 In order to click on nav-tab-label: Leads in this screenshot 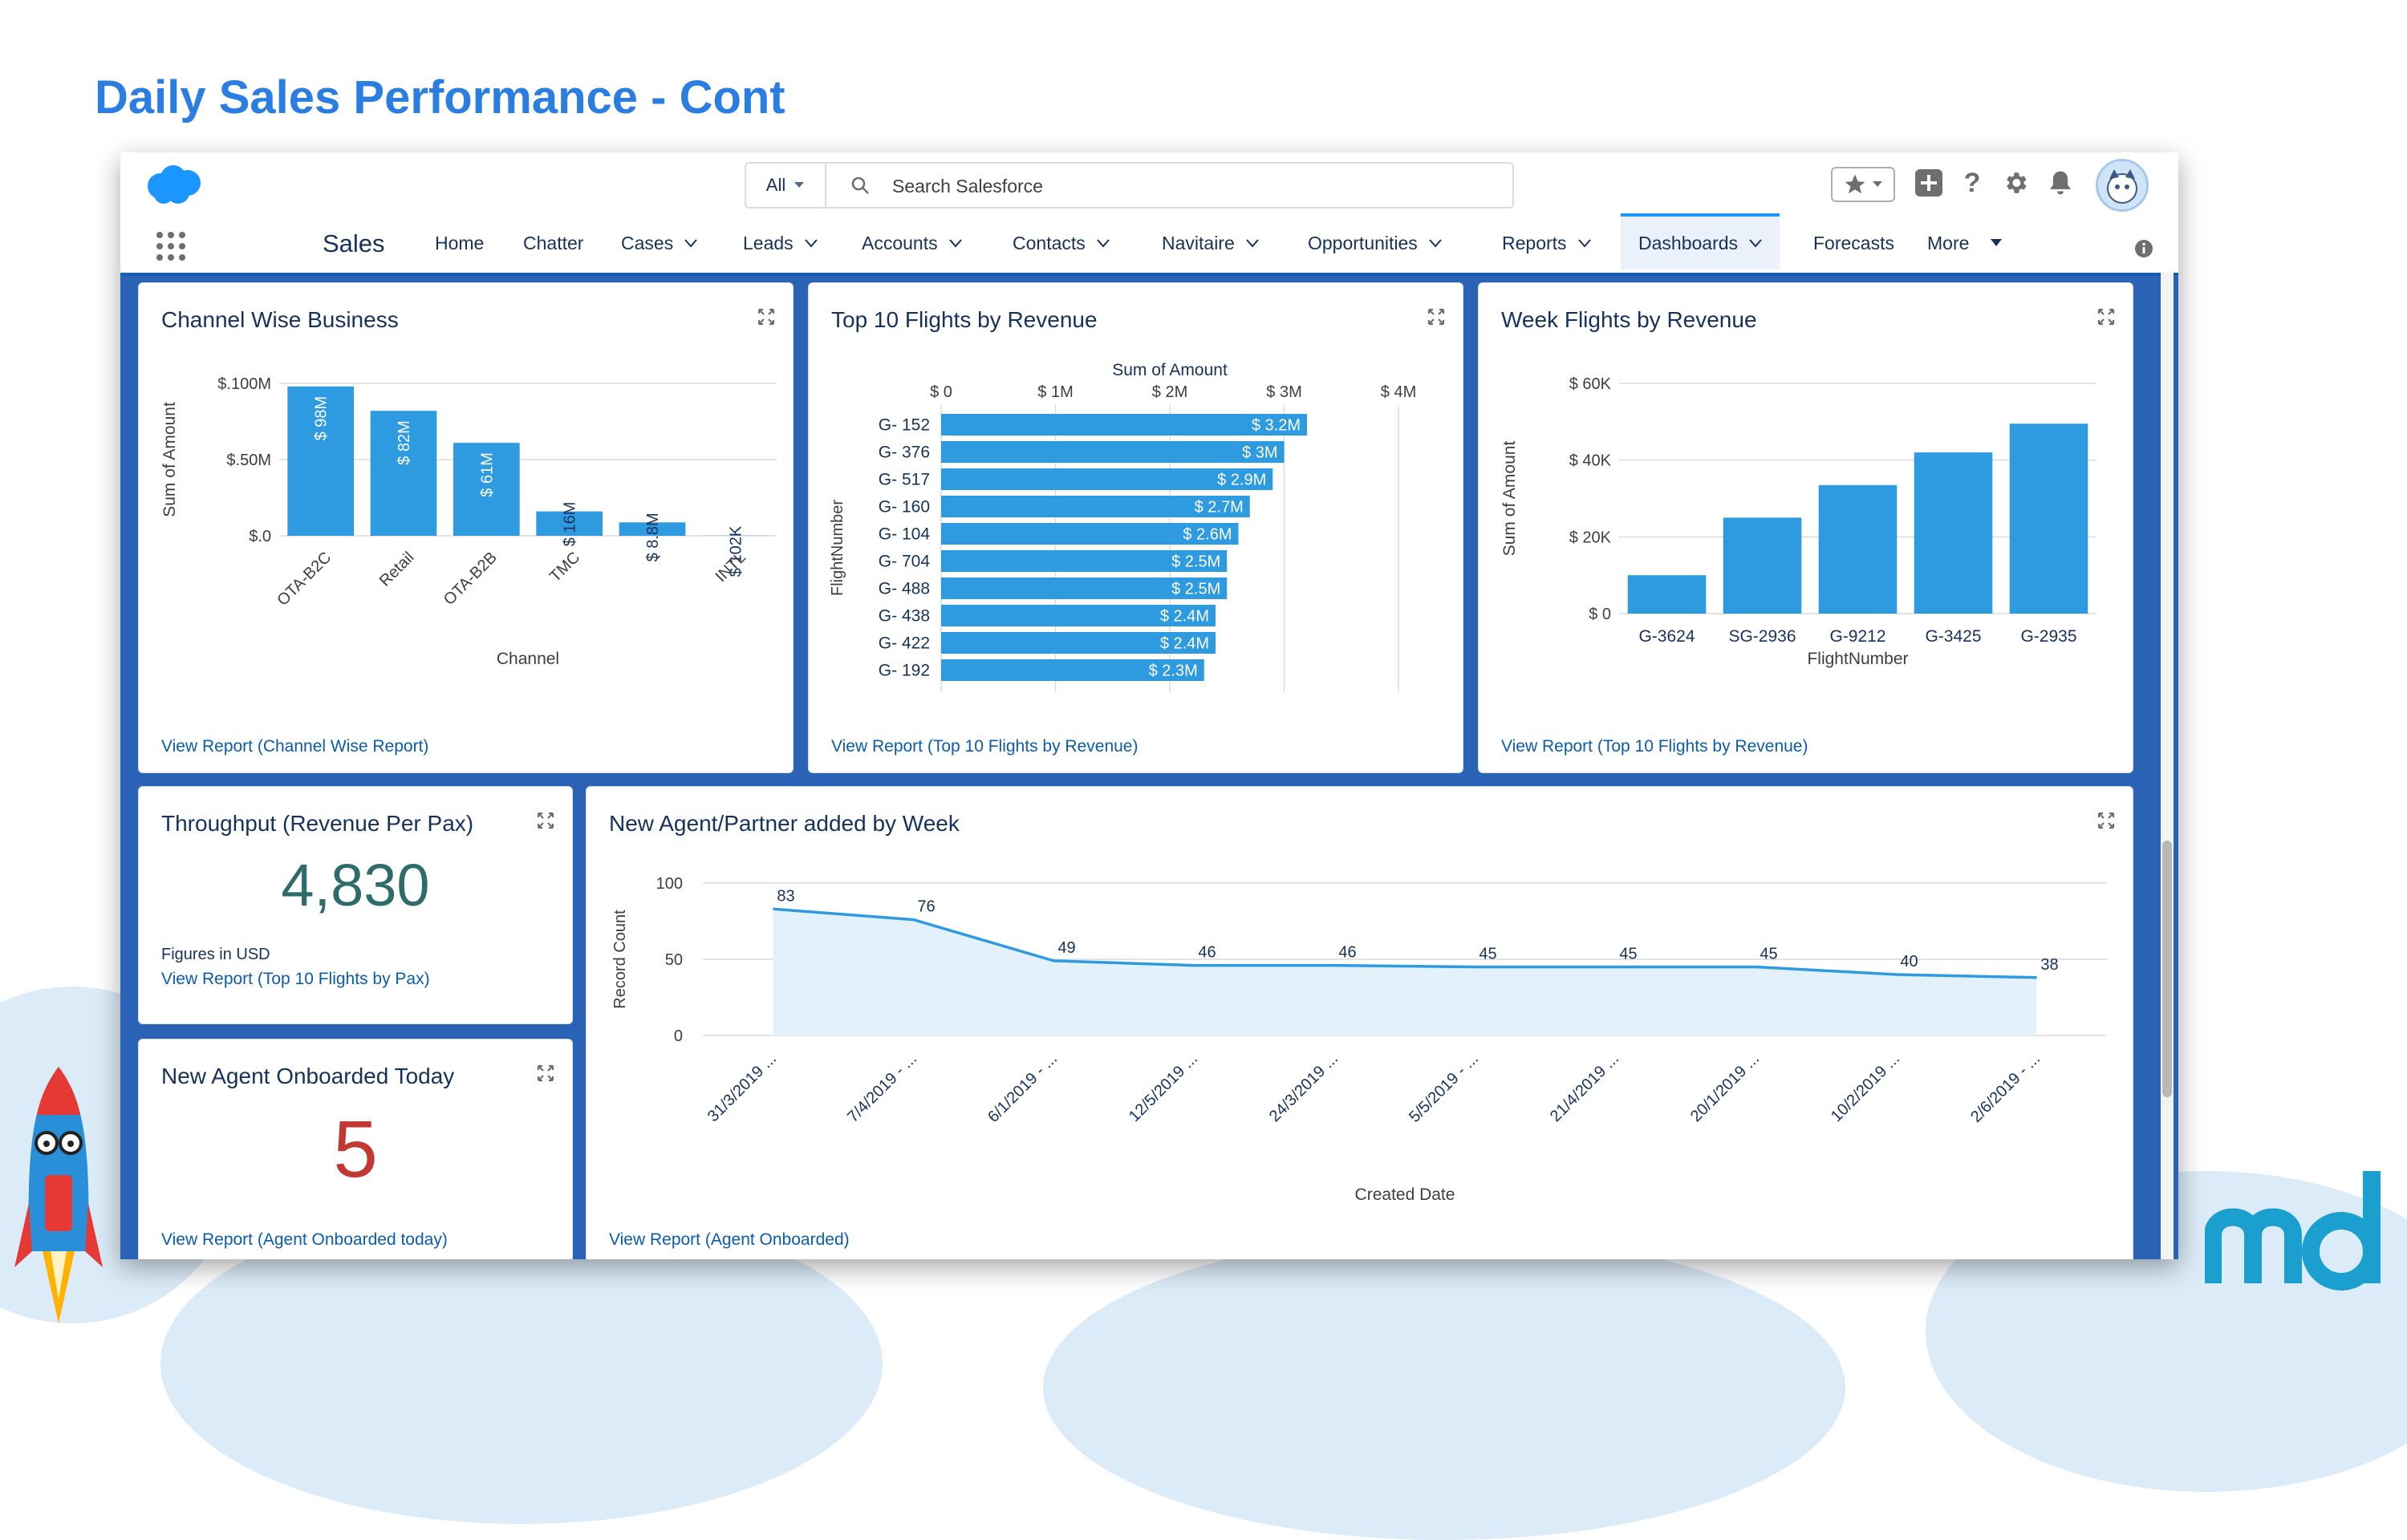, I will do `click(768, 243)`.